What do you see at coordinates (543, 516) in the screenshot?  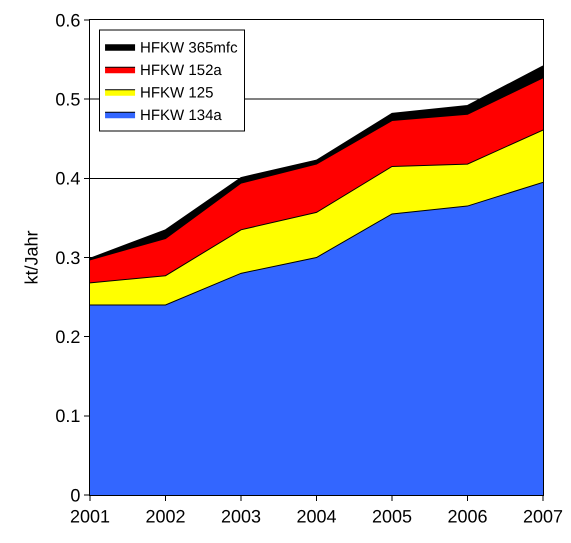 I see `x-tick-label: 2007` at bounding box center [543, 516].